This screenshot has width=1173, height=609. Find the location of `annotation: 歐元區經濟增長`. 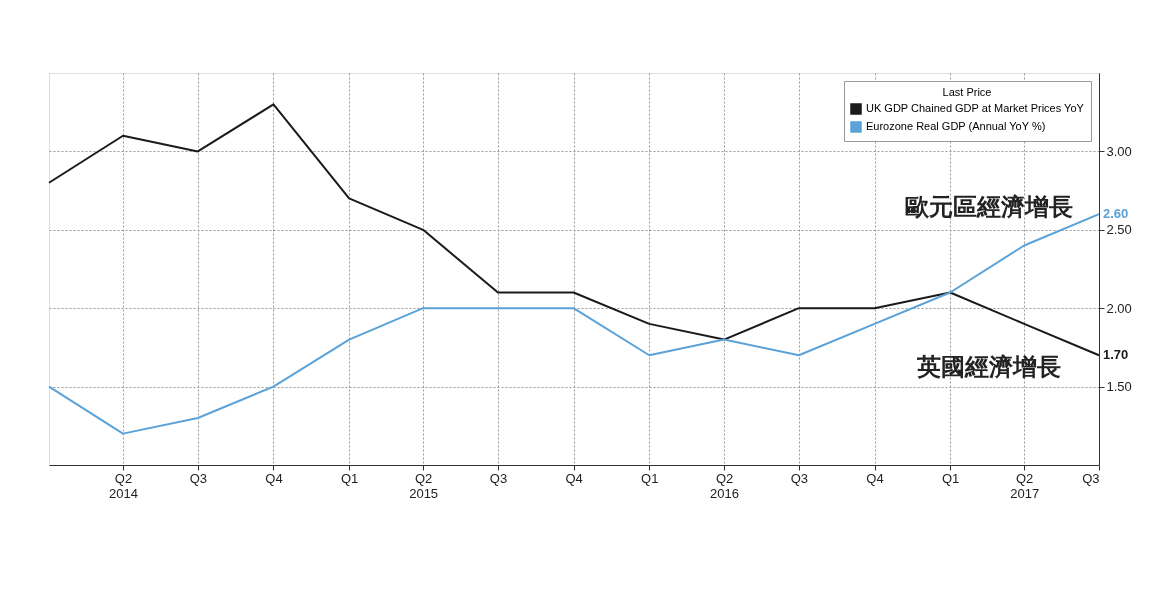

annotation: 歐元區經濟增長 is located at coordinates (989, 206).